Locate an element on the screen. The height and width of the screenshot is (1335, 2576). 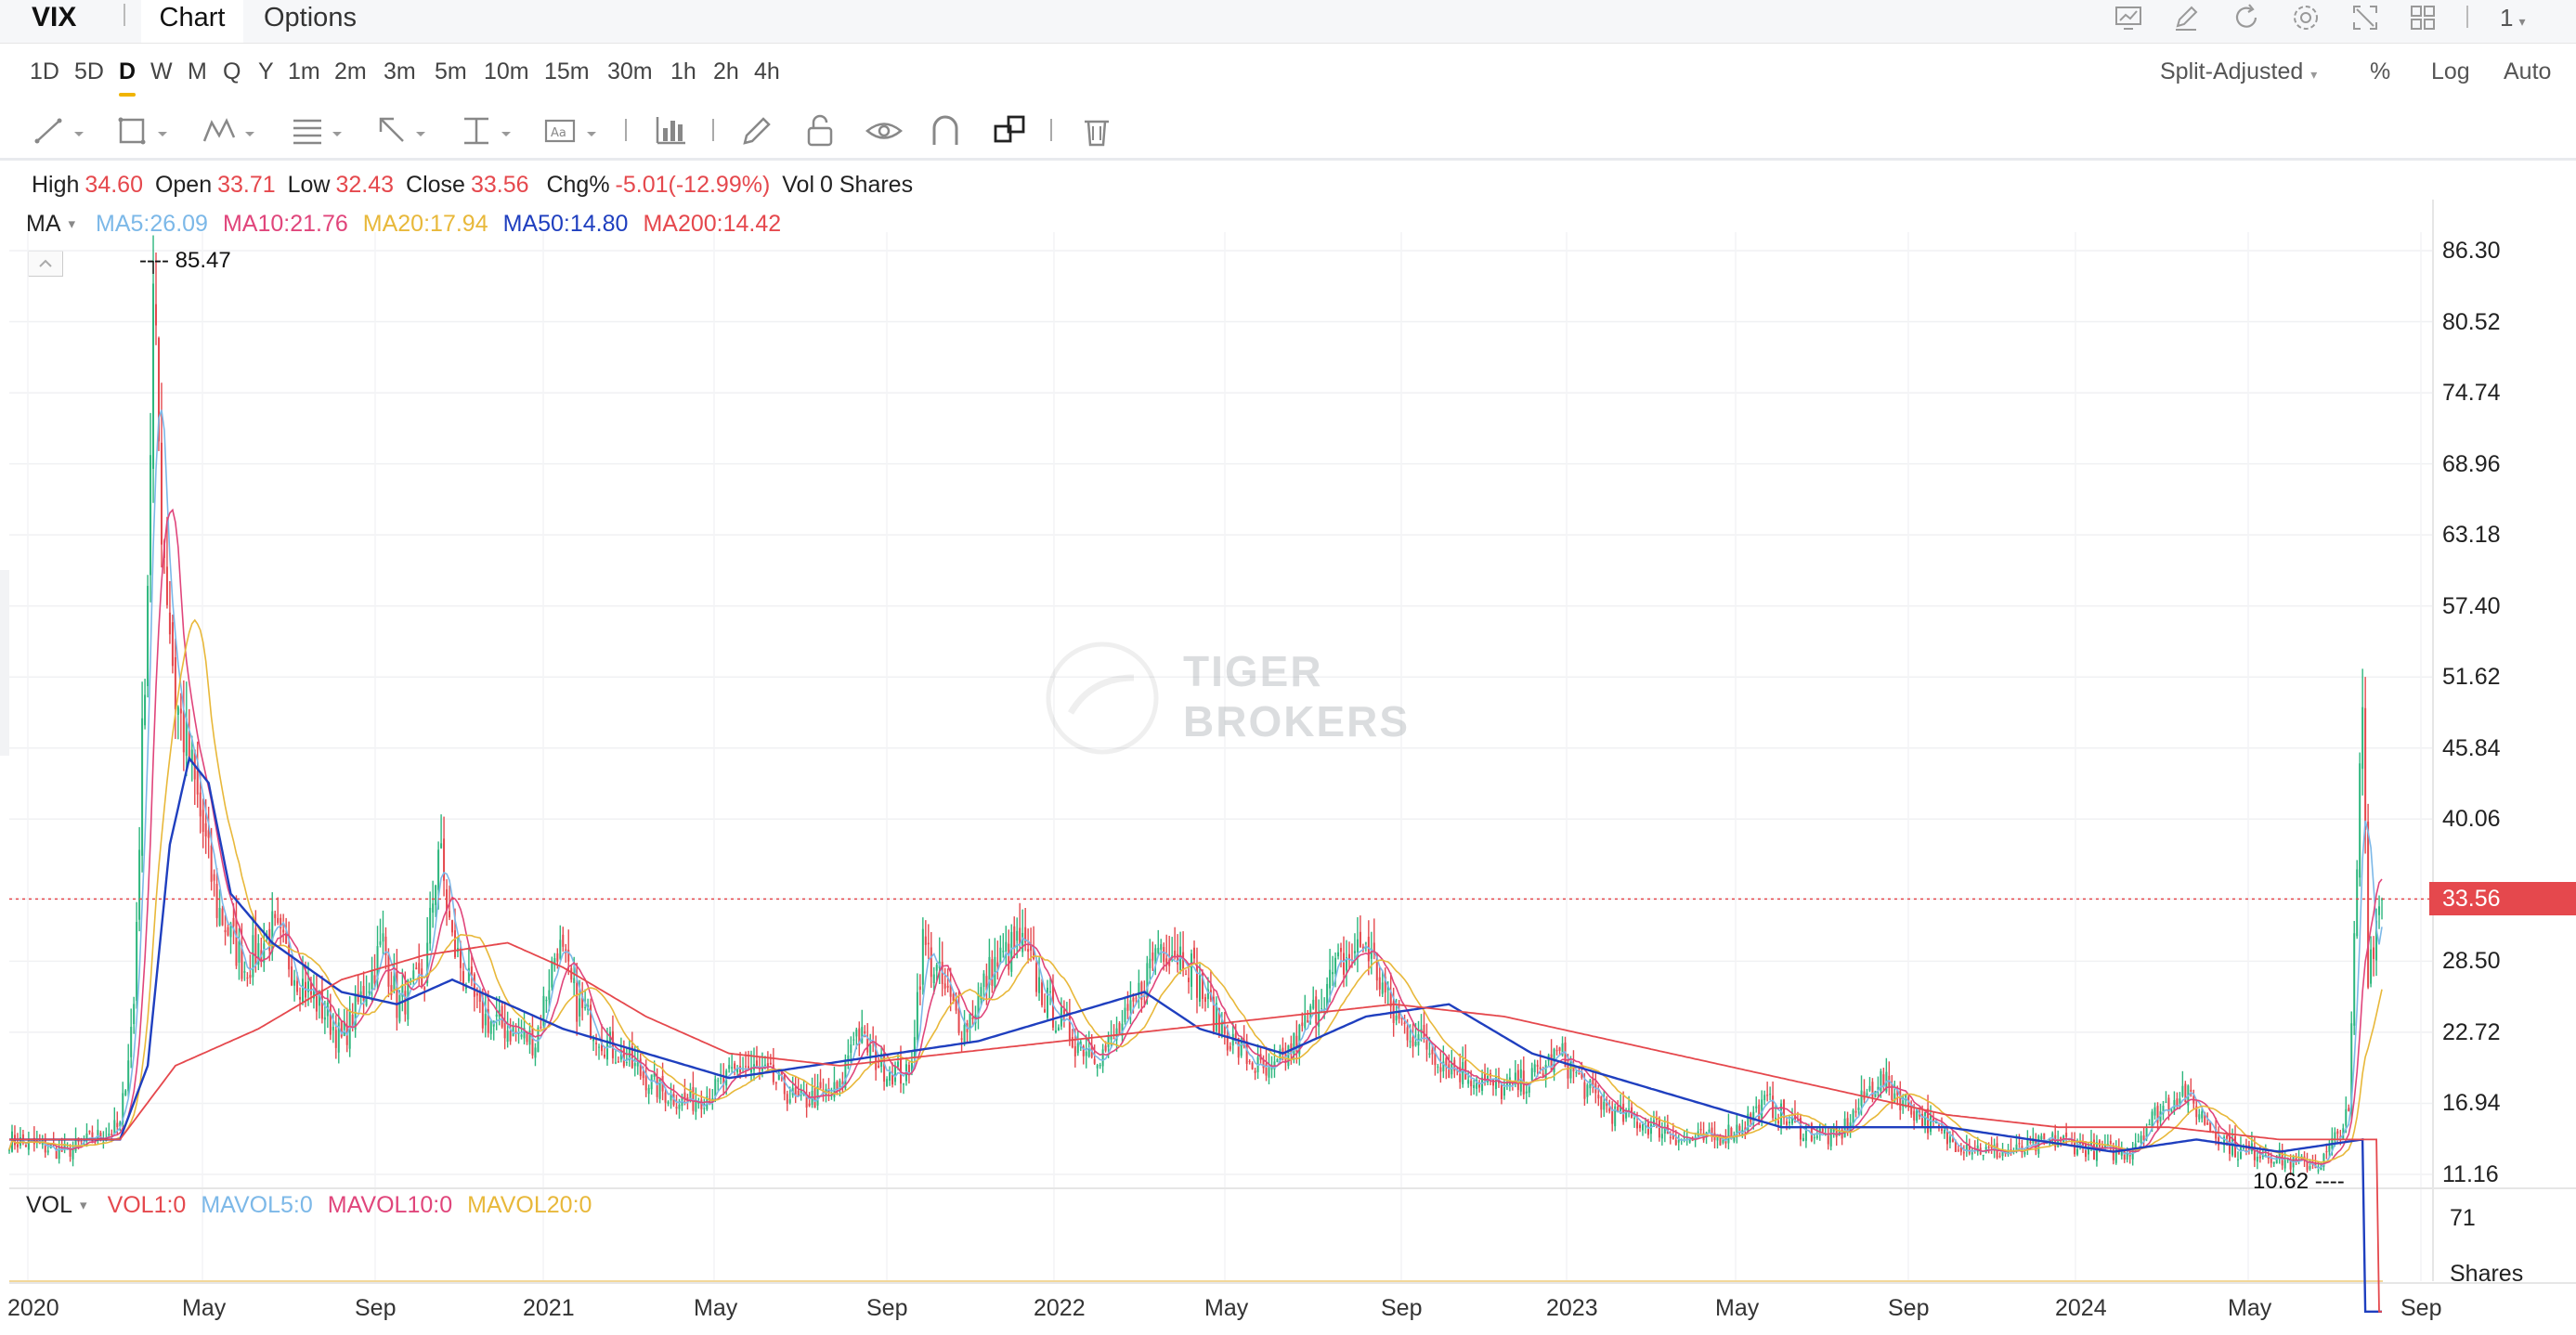
trash-icon is located at coordinates (1098, 131).